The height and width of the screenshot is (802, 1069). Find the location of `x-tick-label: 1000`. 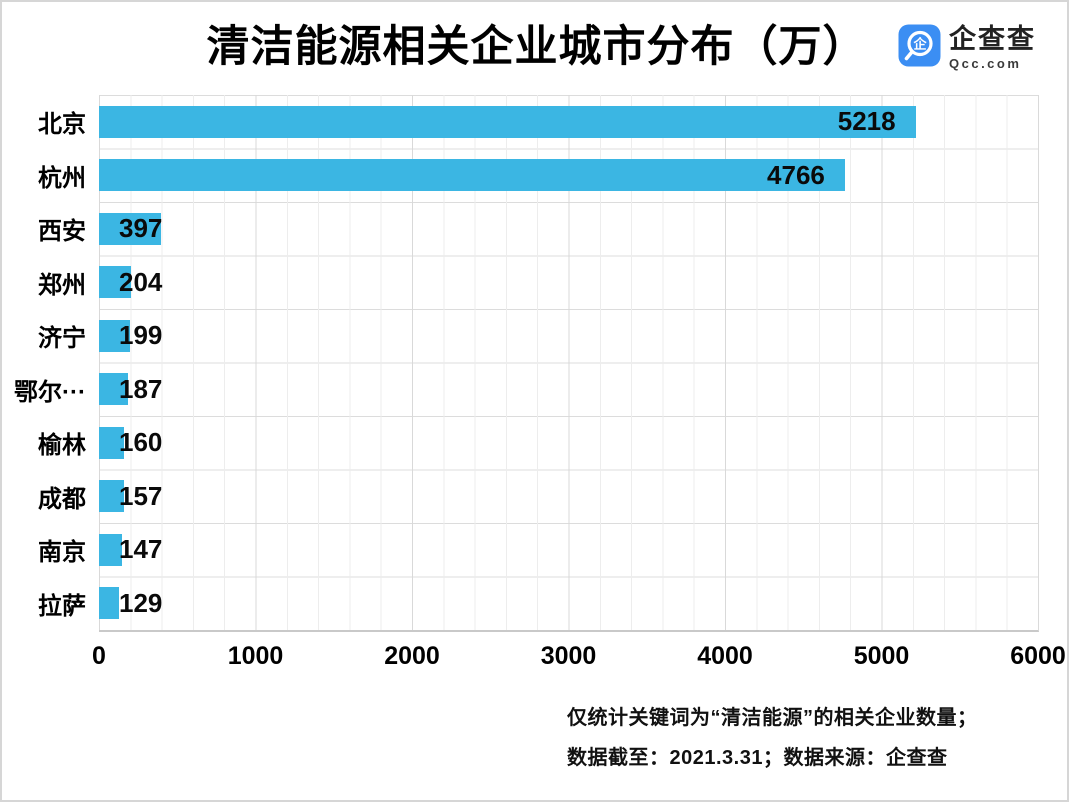

x-tick-label: 1000 is located at coordinates (255, 656).